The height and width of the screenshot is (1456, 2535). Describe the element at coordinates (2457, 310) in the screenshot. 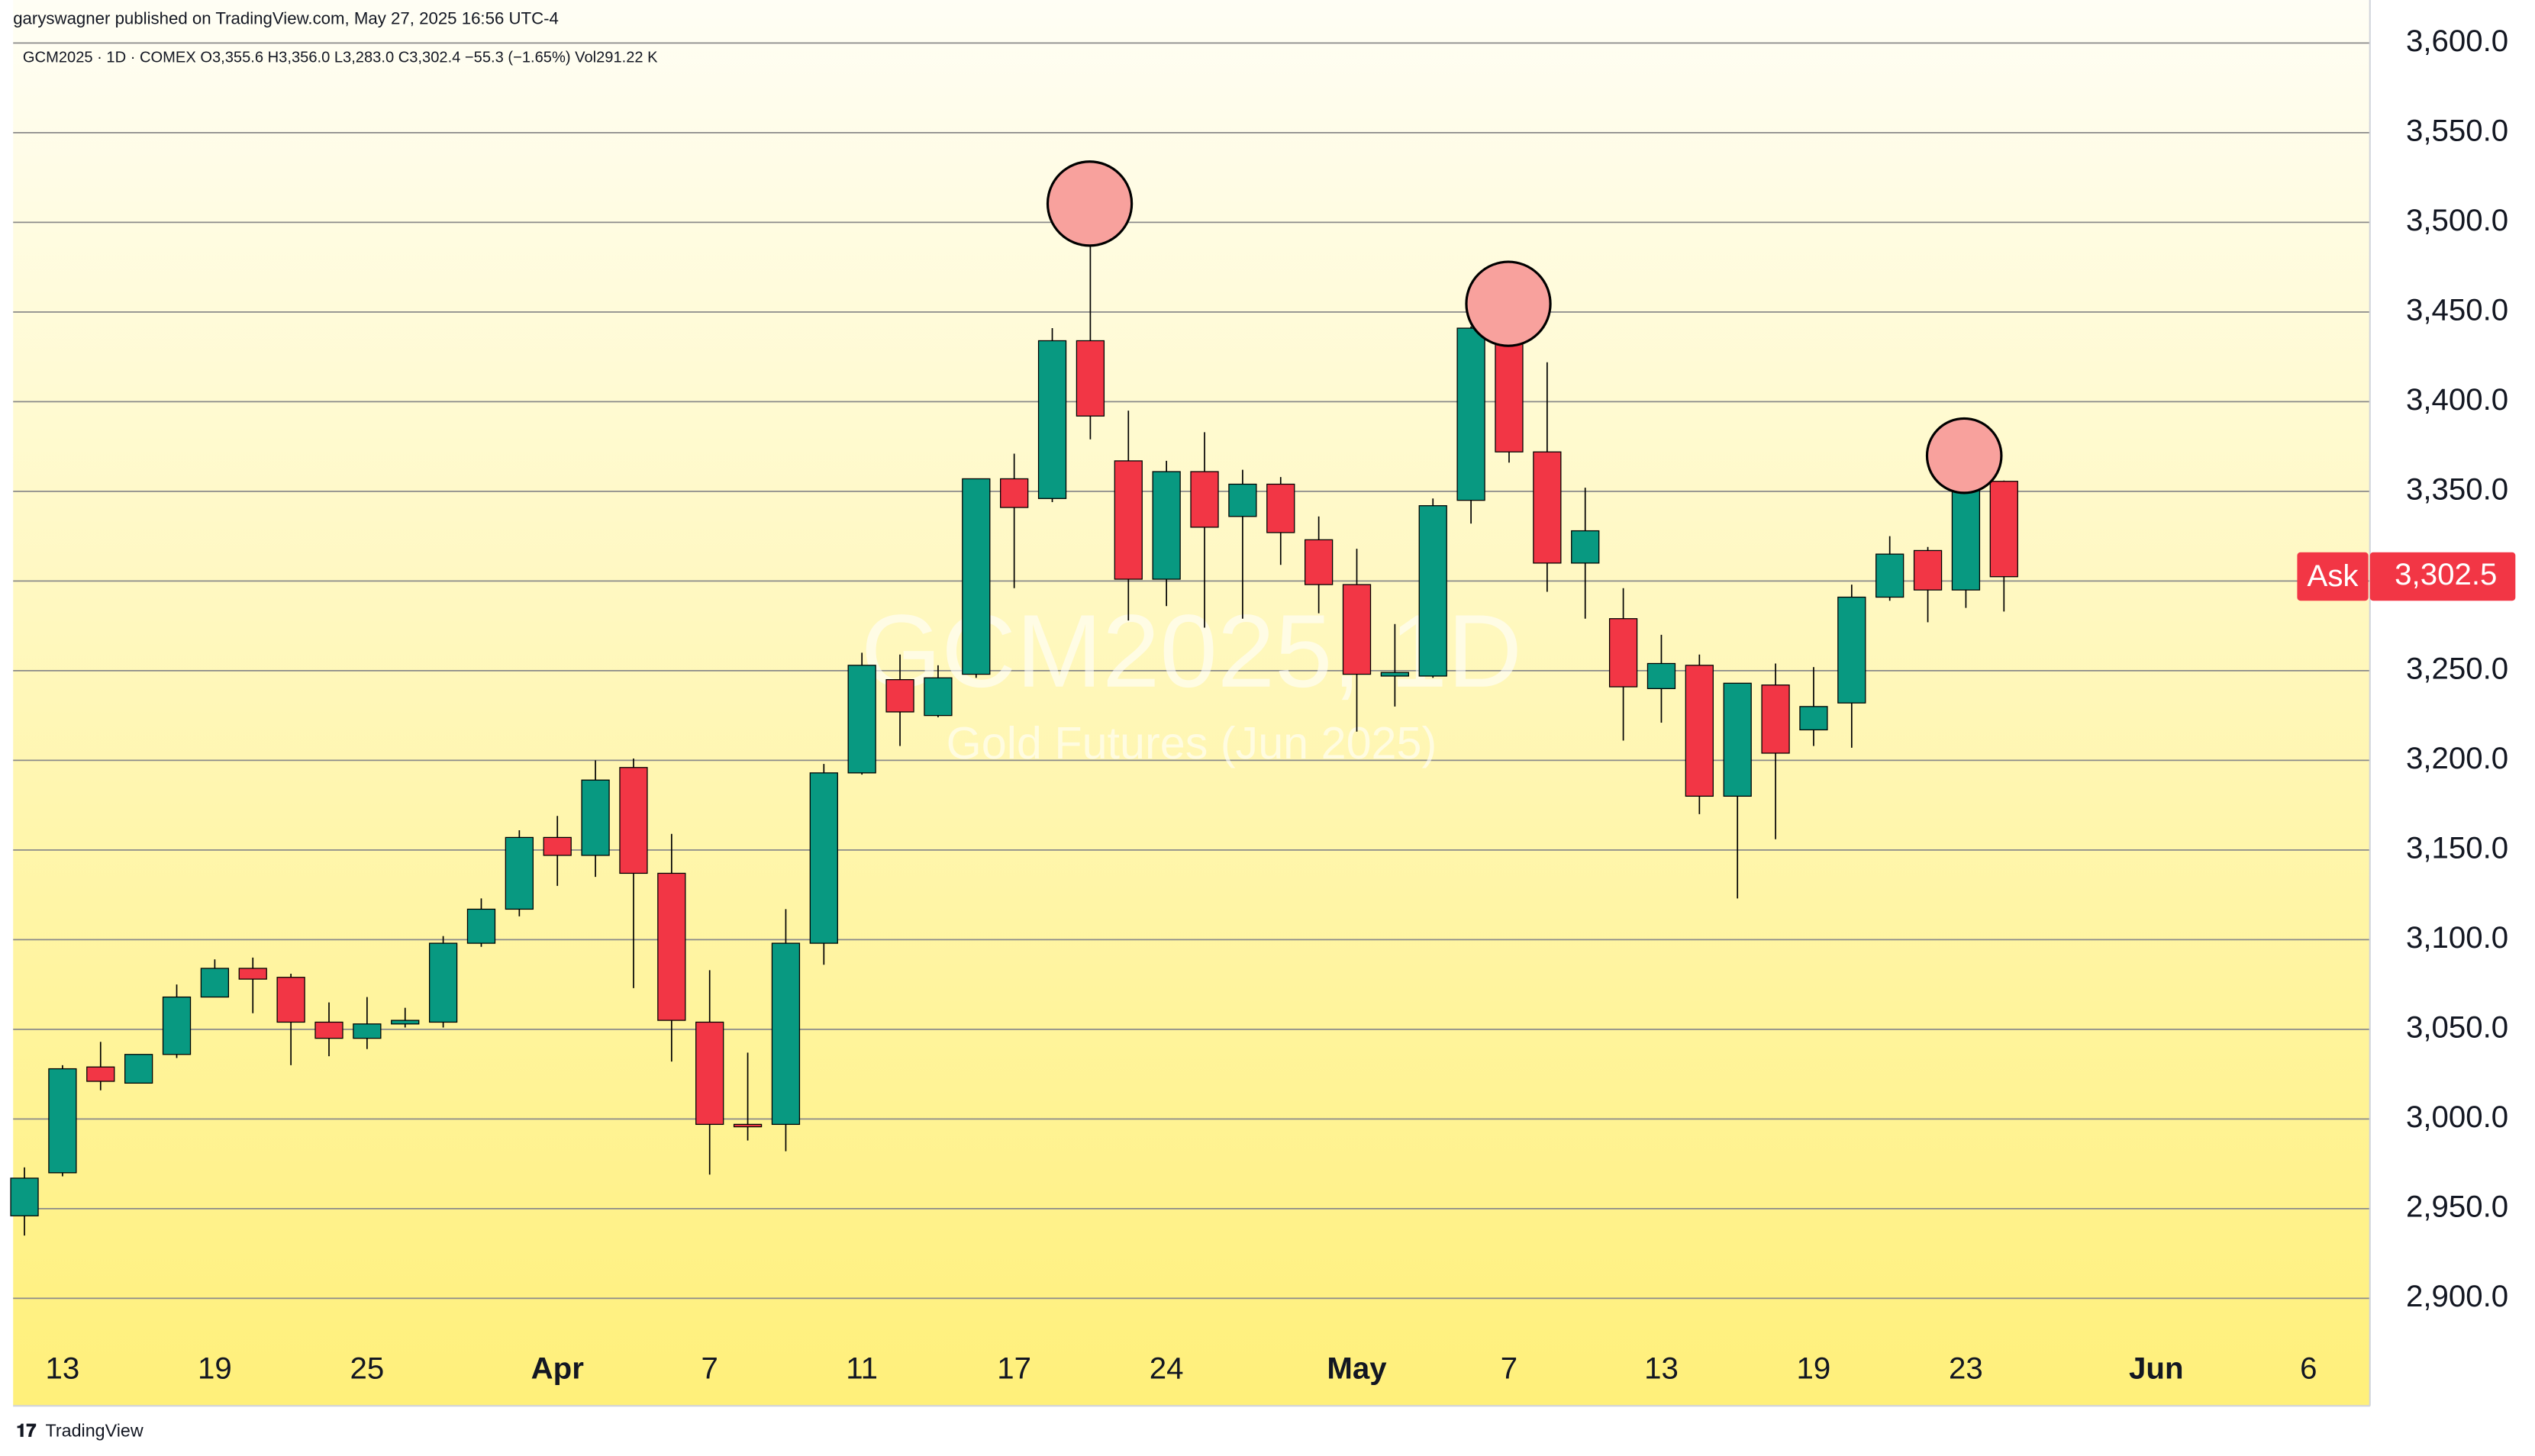

I see `y-tick-label: 3,450.0` at that location.